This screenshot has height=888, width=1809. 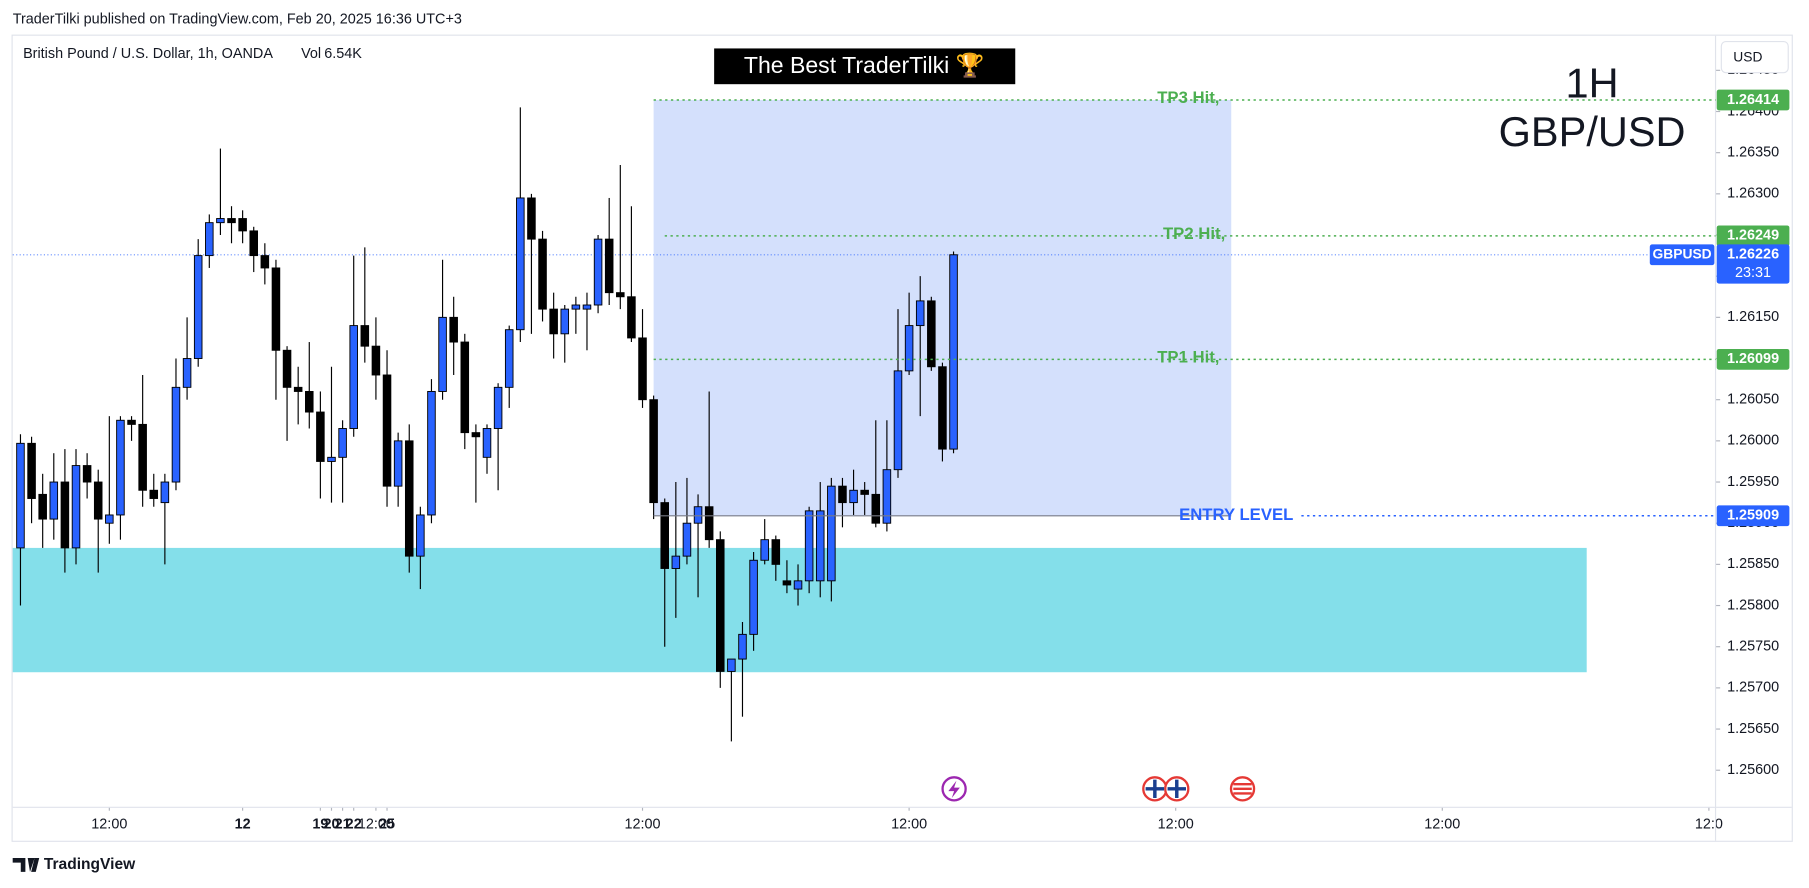 I want to click on currency-button-box, so click(x=1754, y=57).